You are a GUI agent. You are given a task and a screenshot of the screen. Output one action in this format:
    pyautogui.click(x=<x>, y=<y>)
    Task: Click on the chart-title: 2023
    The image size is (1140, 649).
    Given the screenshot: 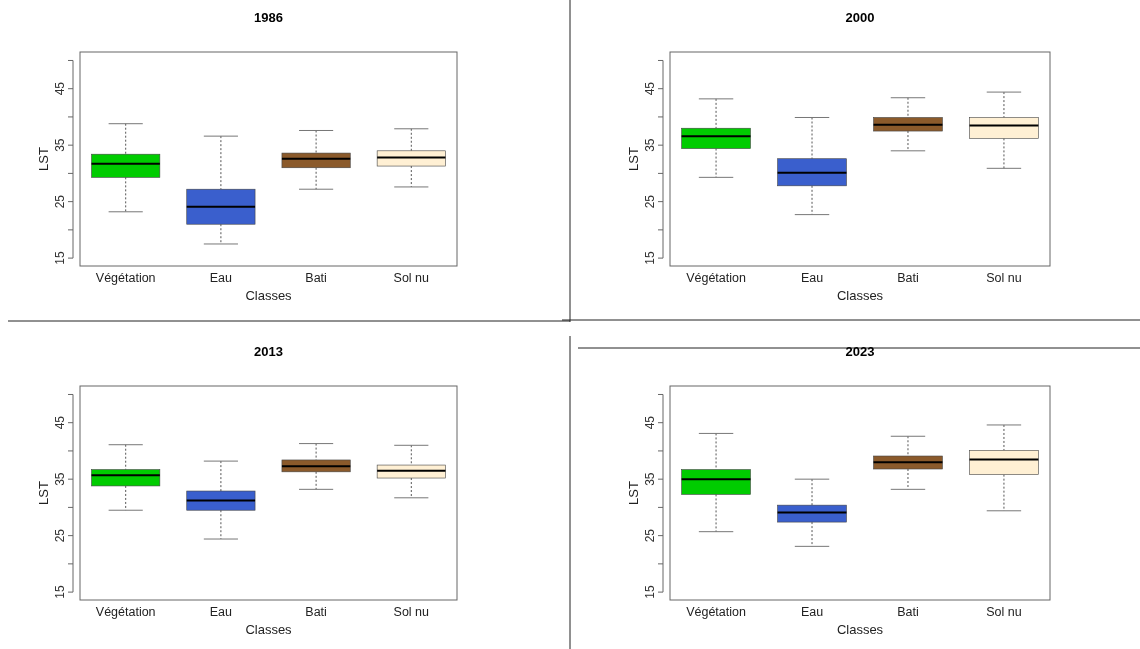 What is the action you would take?
    pyautogui.click(x=860, y=351)
    